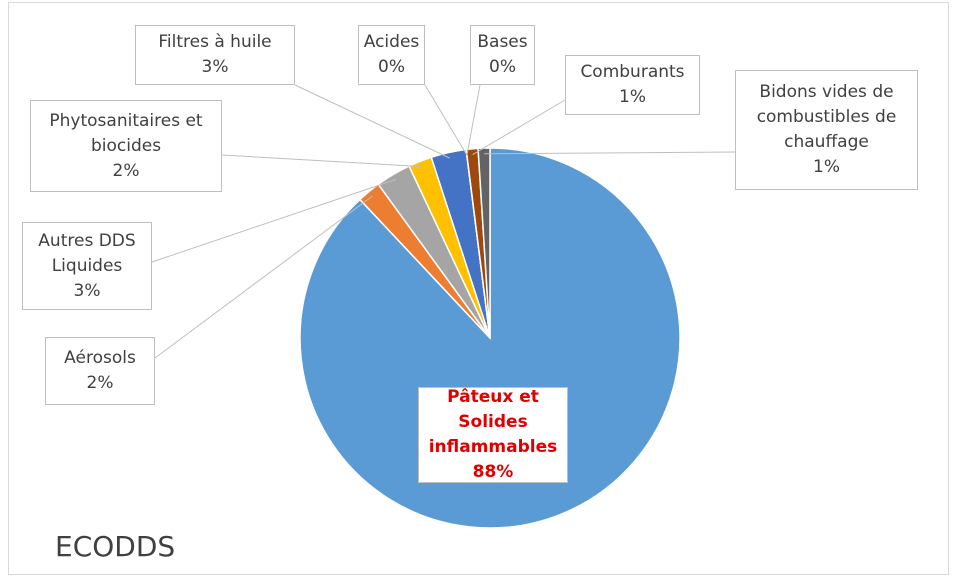  I want to click on label-name: Aérosols, so click(100, 358).